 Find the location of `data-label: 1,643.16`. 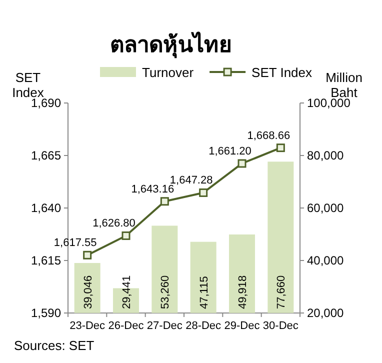

data-label: 1,643.16 is located at coordinates (152, 189).